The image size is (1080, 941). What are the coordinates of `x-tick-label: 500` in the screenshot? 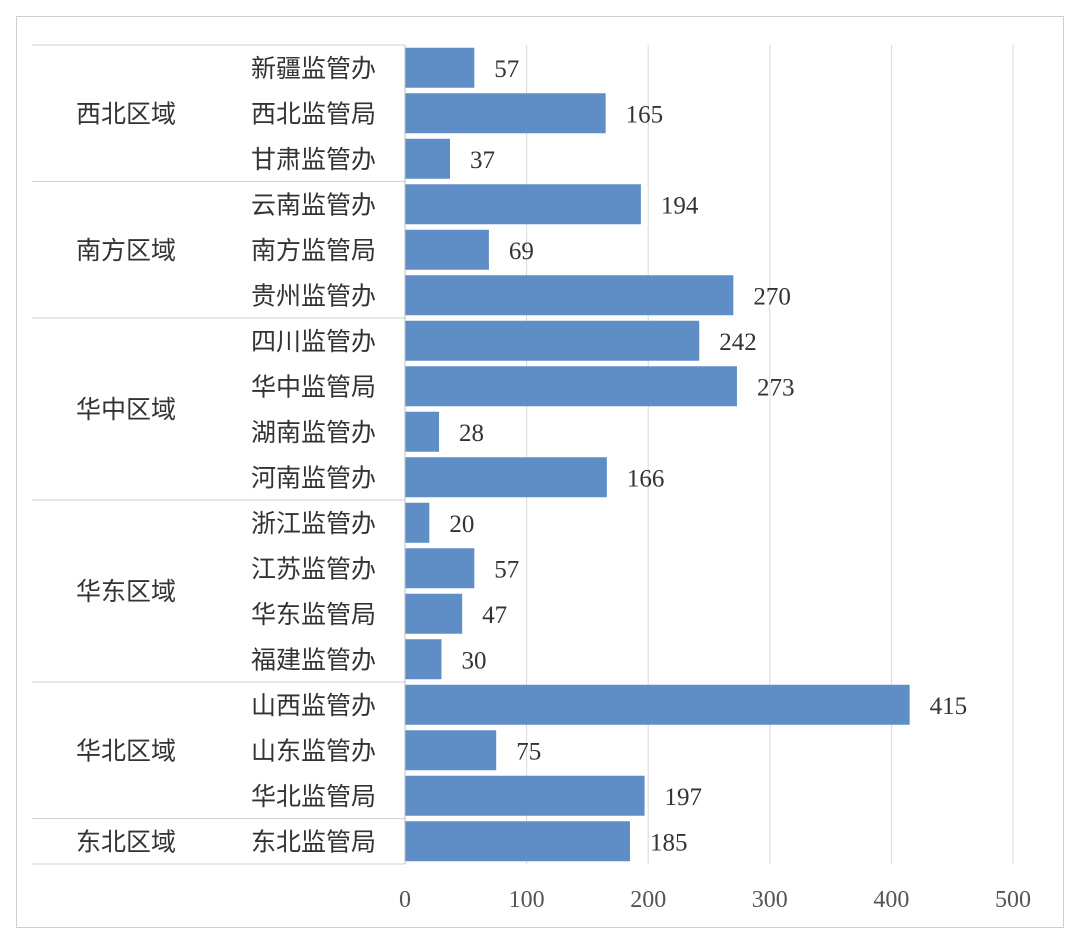 It's located at (1013, 900).